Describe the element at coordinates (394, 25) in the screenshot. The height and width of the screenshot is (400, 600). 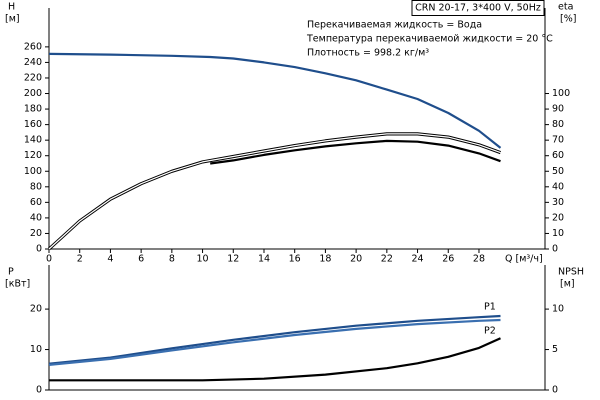
I see `annotation: Перекачиваемая жидкость = Вода` at that location.